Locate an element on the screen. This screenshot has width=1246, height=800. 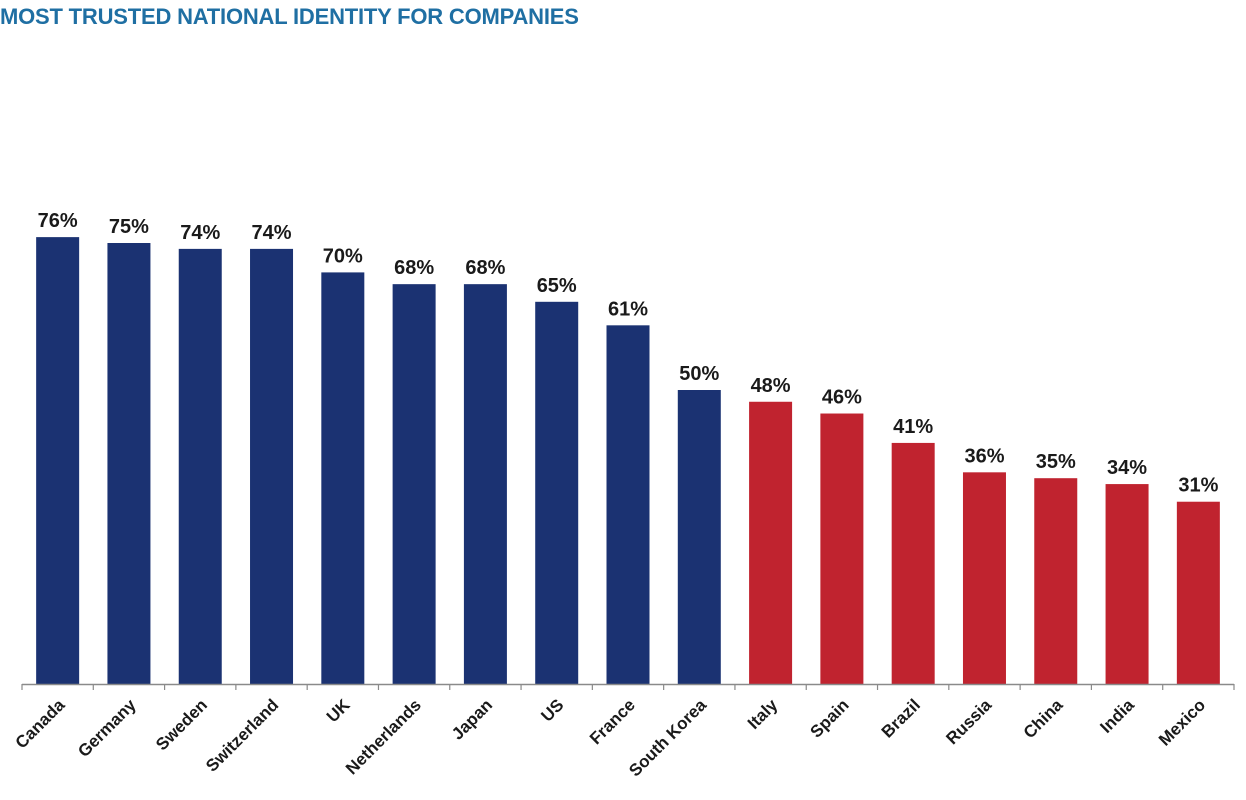
bar-sweden is located at coordinates (200, 466).